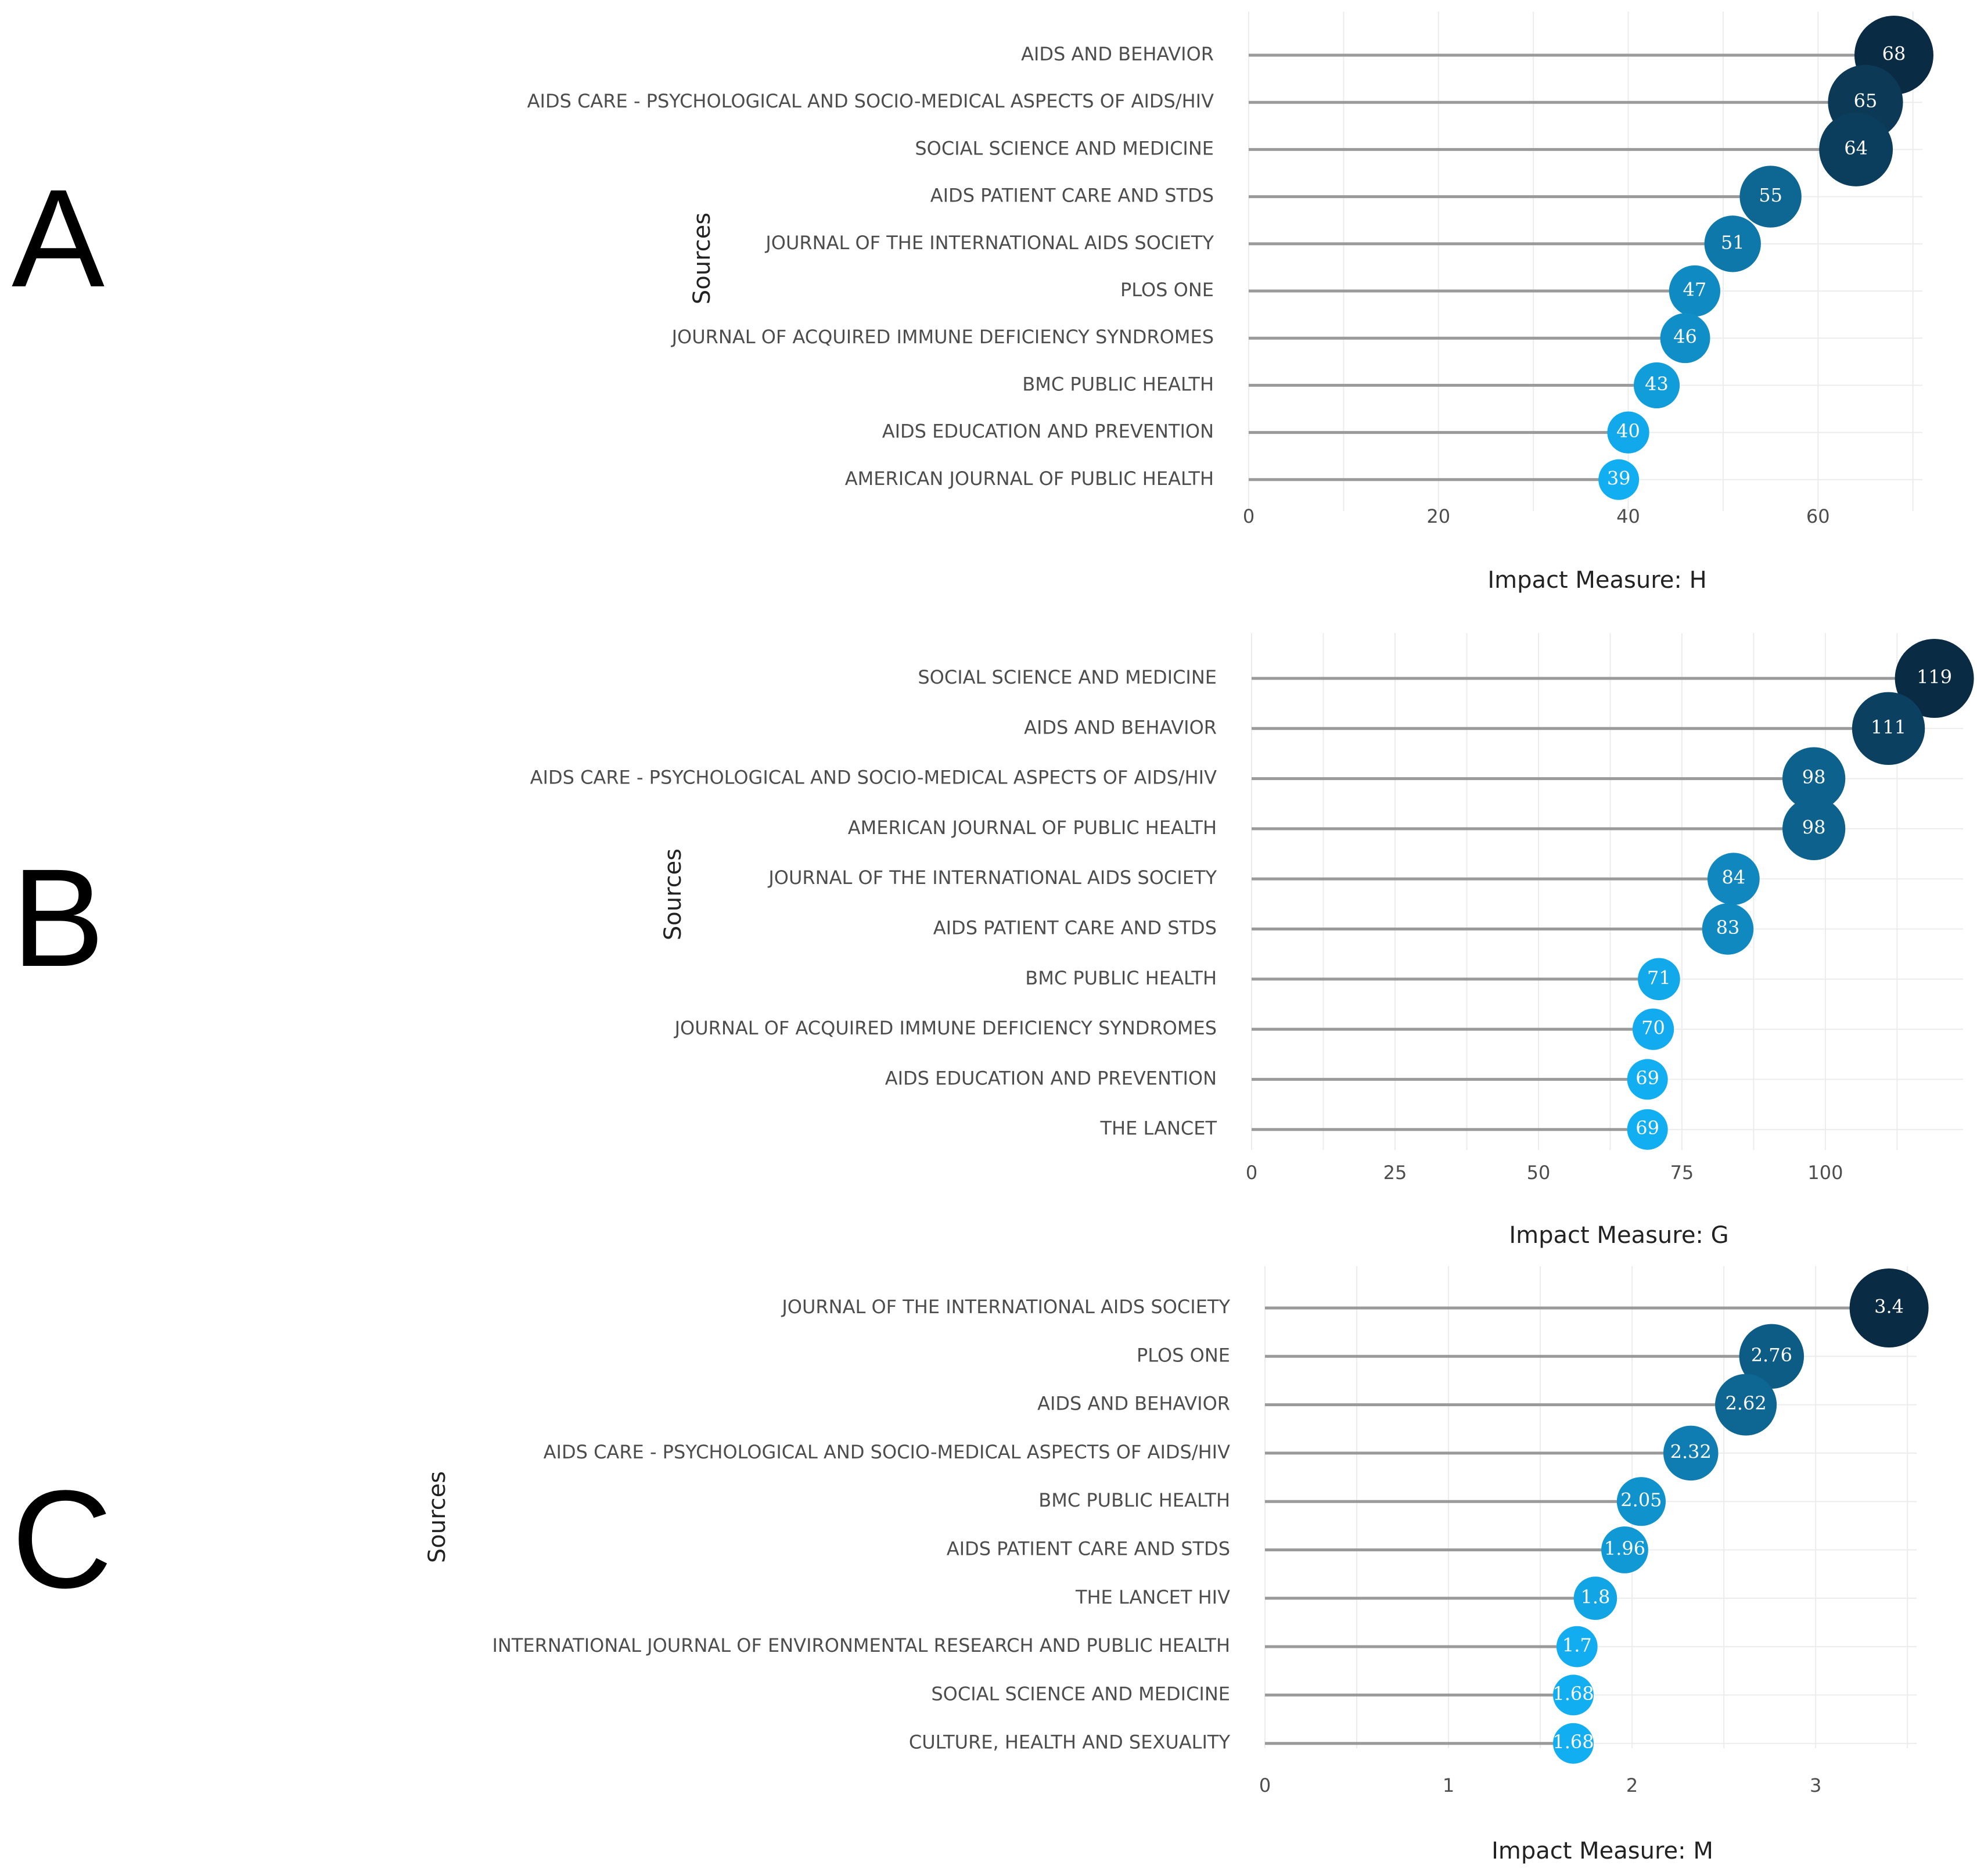 Image resolution: width=1977 pixels, height=1876 pixels. I want to click on value-label: 111, so click(1888, 727).